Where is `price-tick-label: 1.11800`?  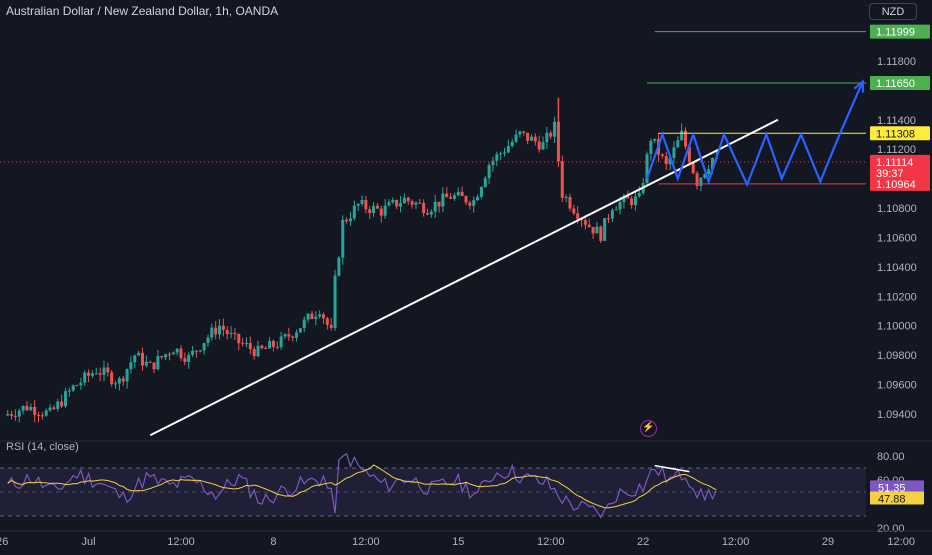
price-tick-label: 1.11800 is located at coordinates (896, 62).